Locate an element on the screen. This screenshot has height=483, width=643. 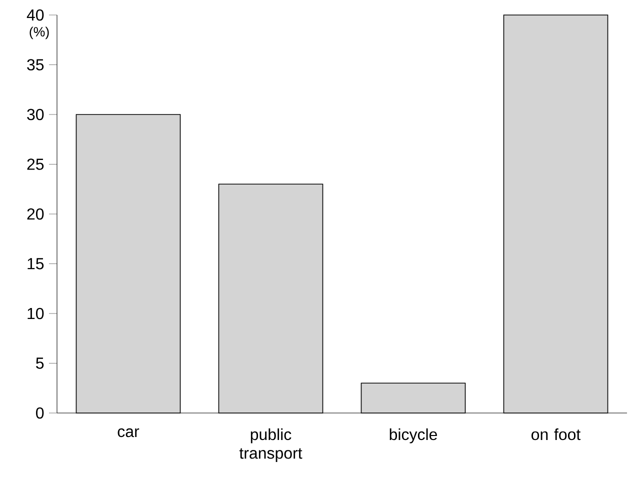
y-tick-label: 15 is located at coordinates (36, 264).